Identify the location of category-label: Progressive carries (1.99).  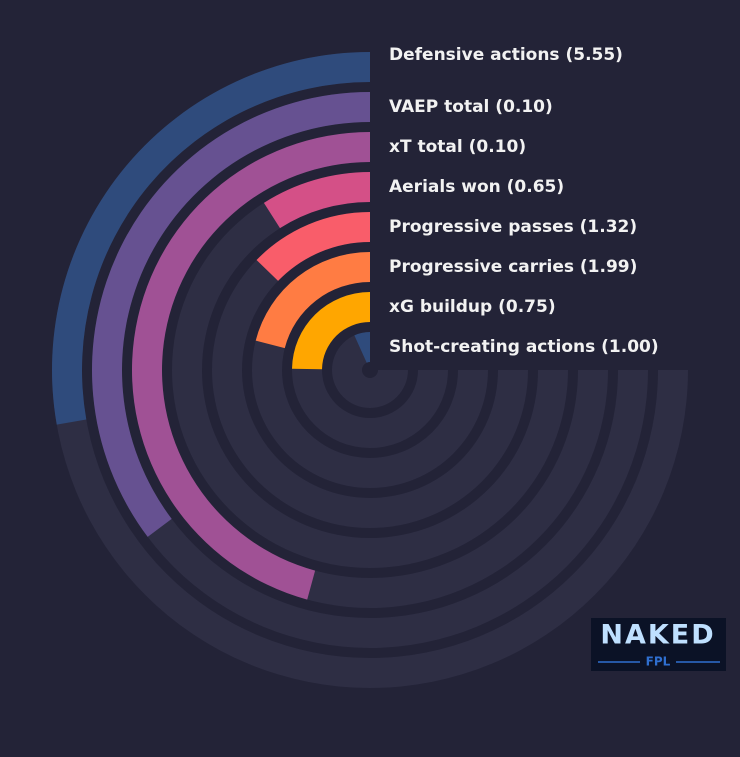
(513, 267).